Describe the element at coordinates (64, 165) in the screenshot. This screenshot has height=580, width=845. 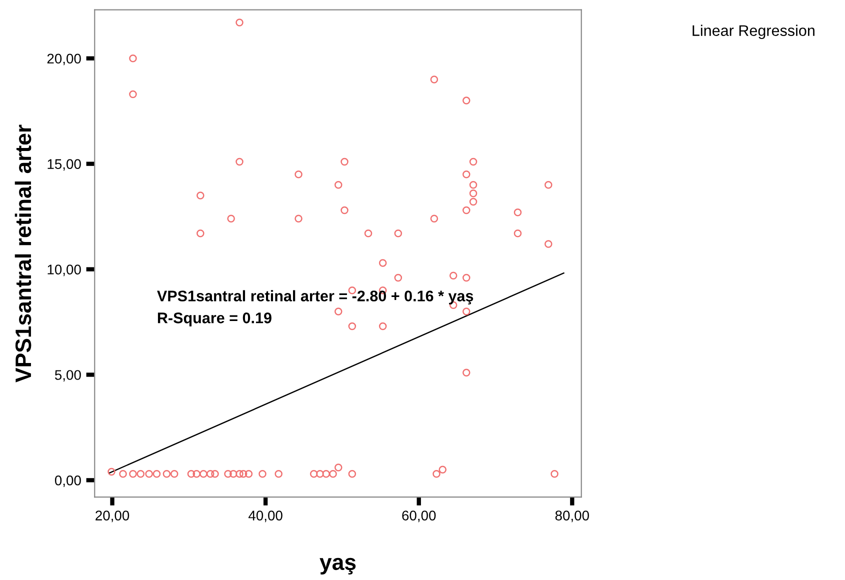
I see `y-tick-label: 15,00` at that location.